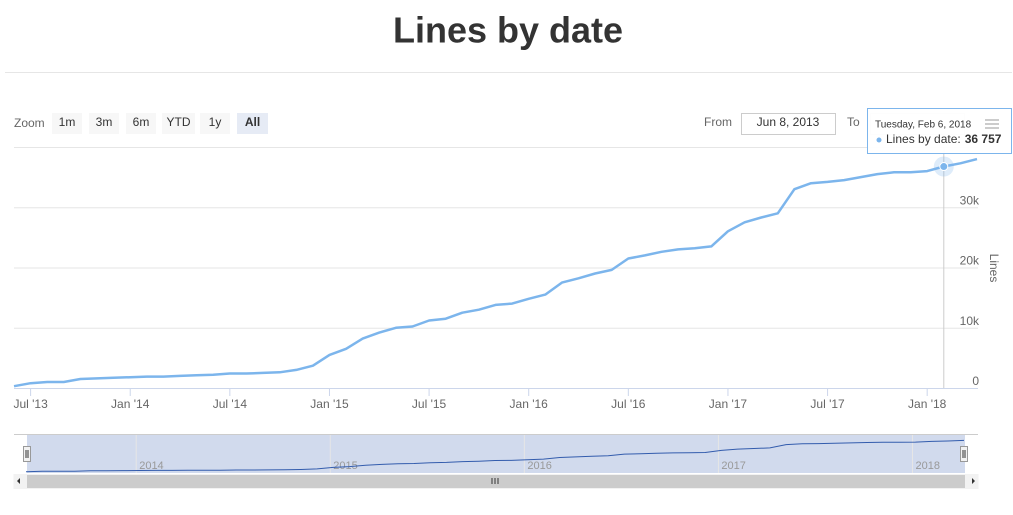 The height and width of the screenshot is (515, 1013). I want to click on navigator: 2014 2015 2016 2017 2018, so click(496, 461).